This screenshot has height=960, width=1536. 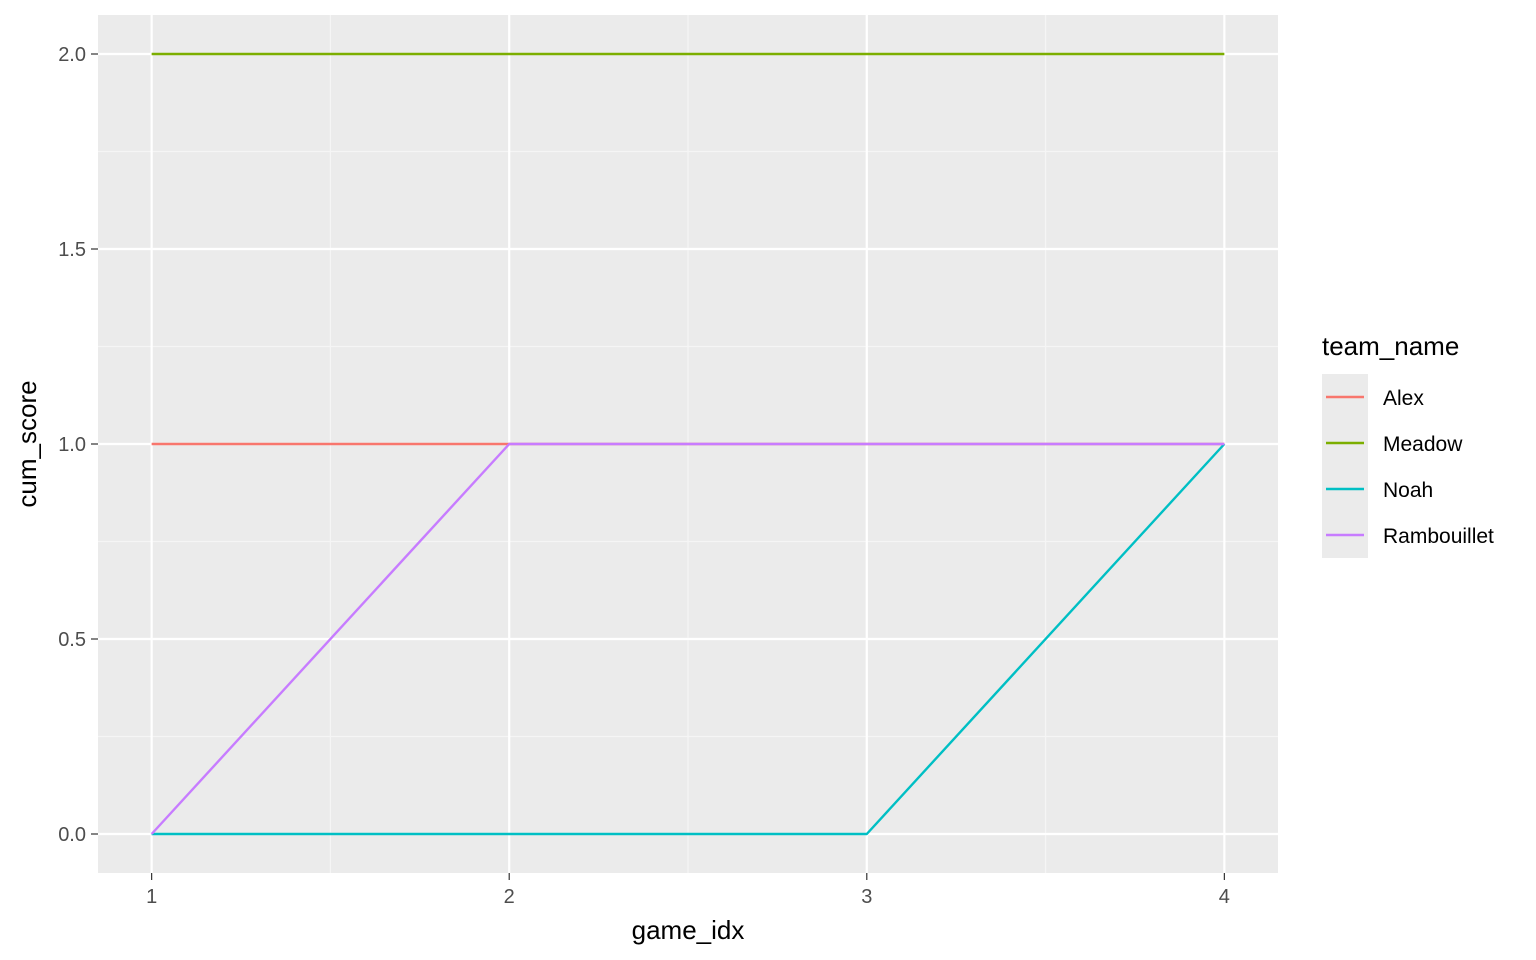 What do you see at coordinates (72, 445) in the screenshot?
I see `y-tick-label: 1.0` at bounding box center [72, 445].